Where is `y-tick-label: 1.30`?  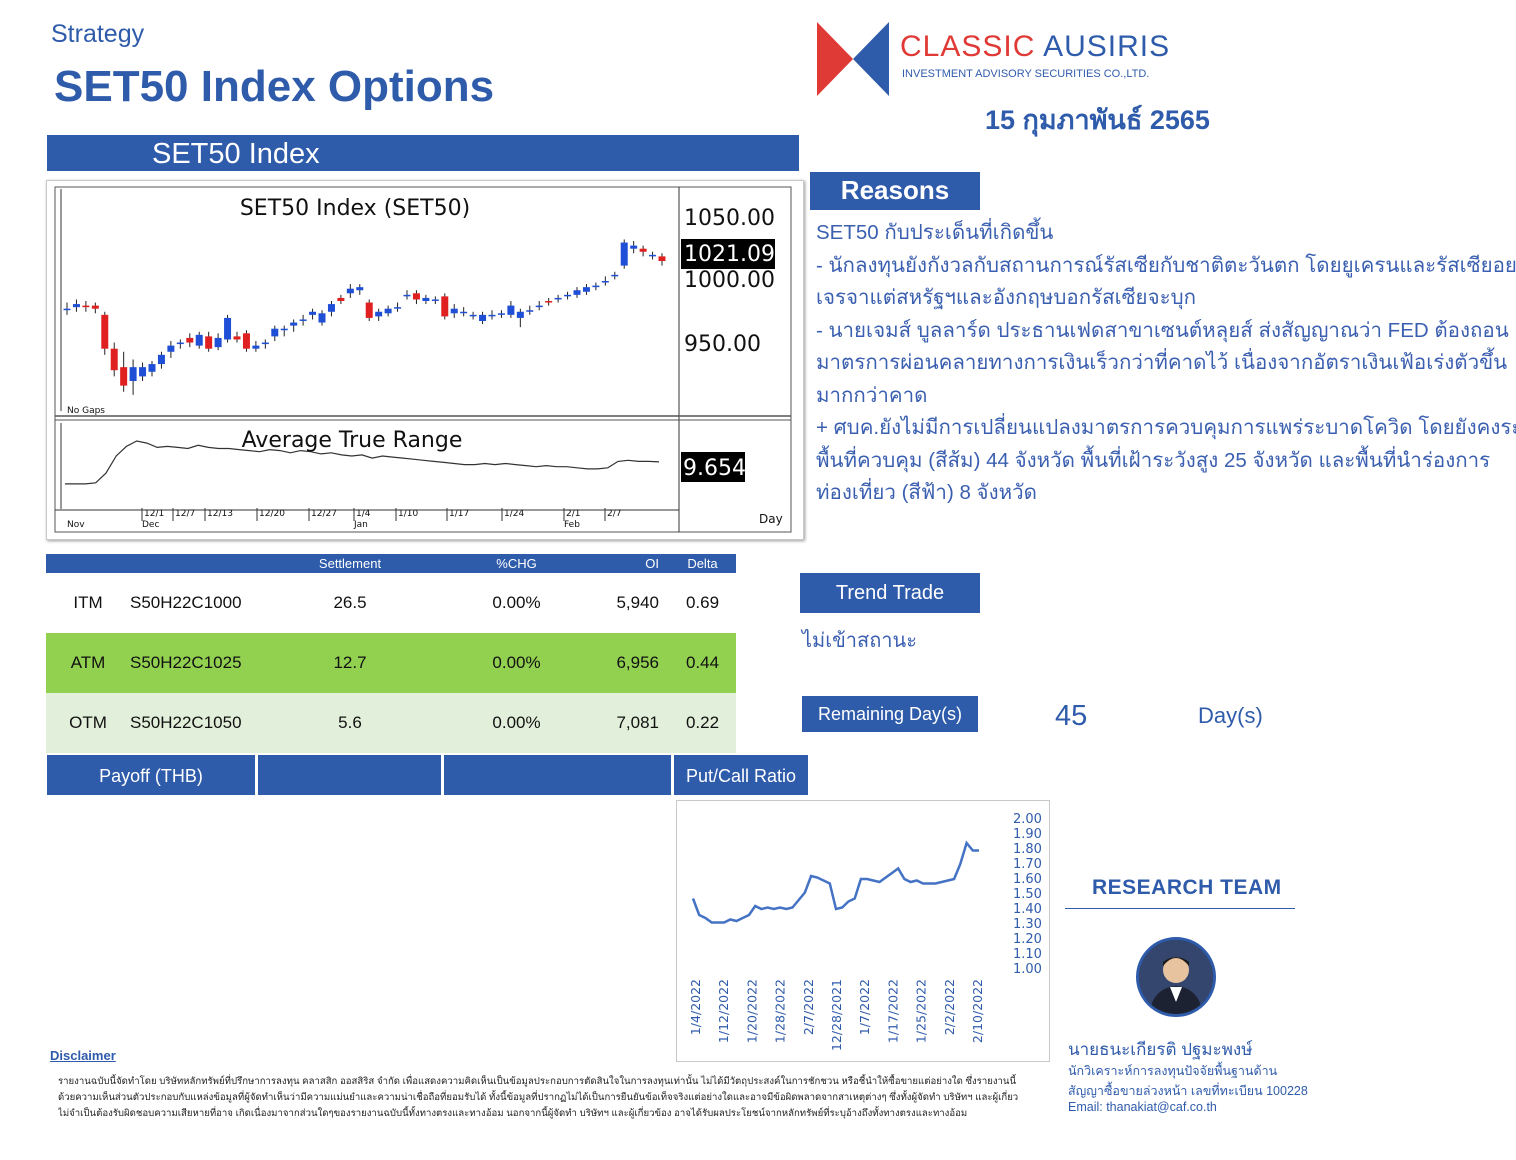 y-tick-label: 1.30 is located at coordinates (1027, 924).